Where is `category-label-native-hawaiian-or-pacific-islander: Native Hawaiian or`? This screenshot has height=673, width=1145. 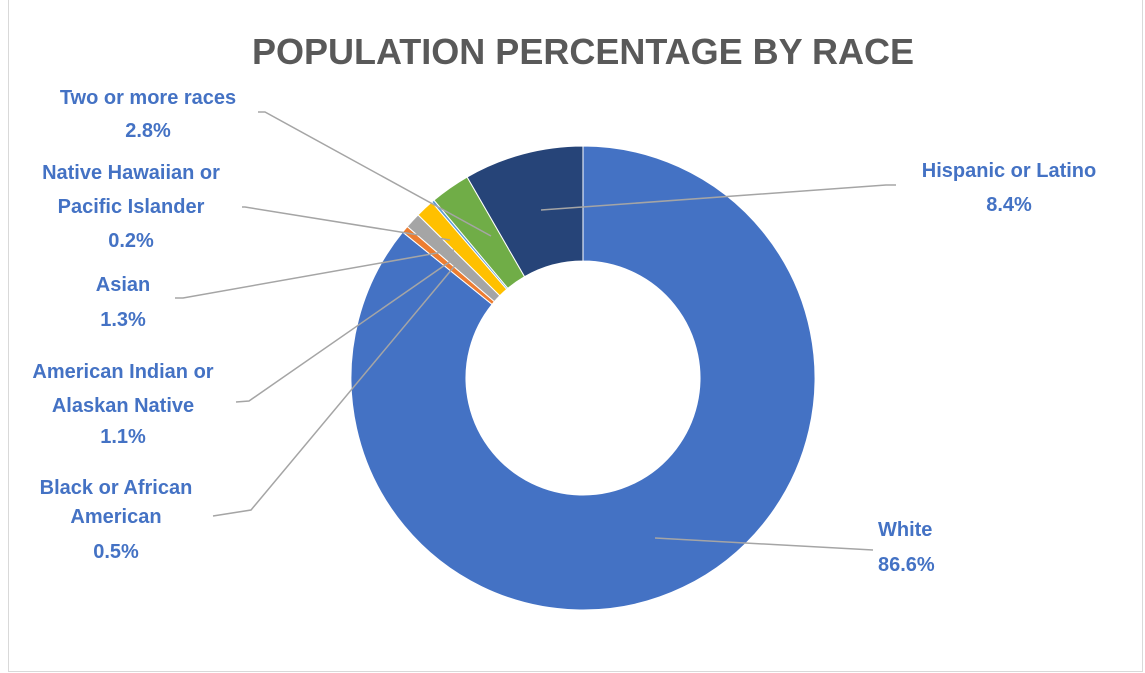 category-label-native-hawaiian-or-pacific-islander: Native Hawaiian or is located at coordinates (131, 173).